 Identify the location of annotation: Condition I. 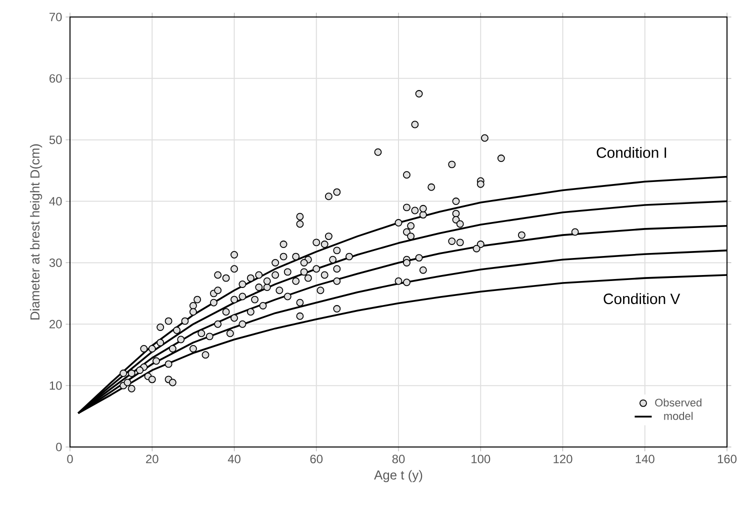
(631, 152).